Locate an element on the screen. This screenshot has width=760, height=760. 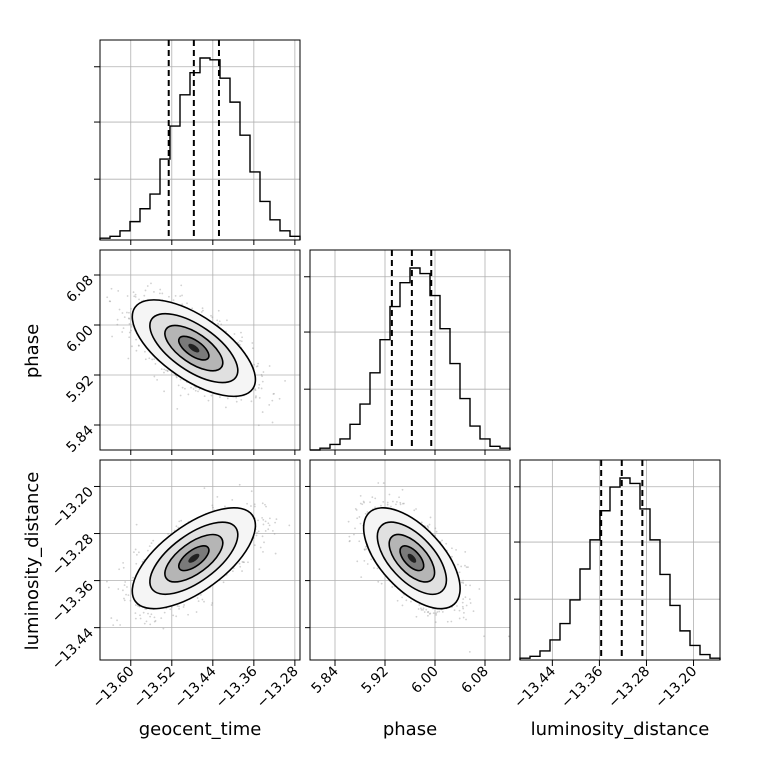
ylabel-phase: phase is located at coordinates (32, 351).